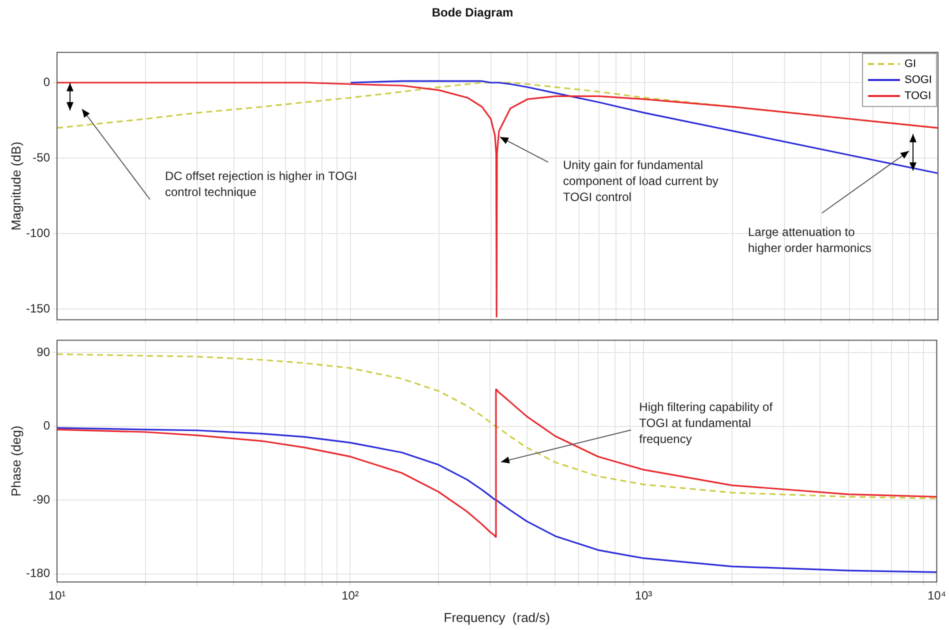 The width and height of the screenshot is (949, 630). I want to click on x-tick-label: 10², so click(350, 595).